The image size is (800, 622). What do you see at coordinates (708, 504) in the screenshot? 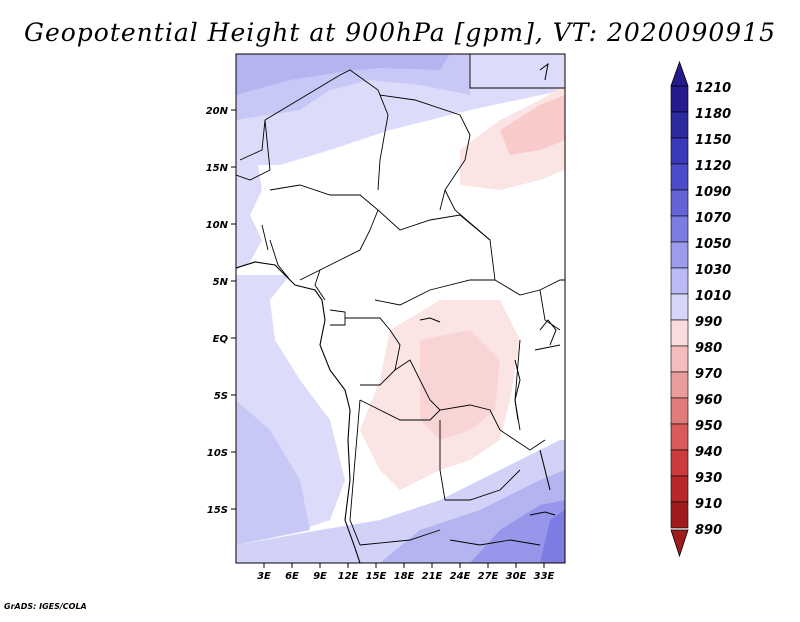
I see `colorbar-label: 910` at bounding box center [708, 504].